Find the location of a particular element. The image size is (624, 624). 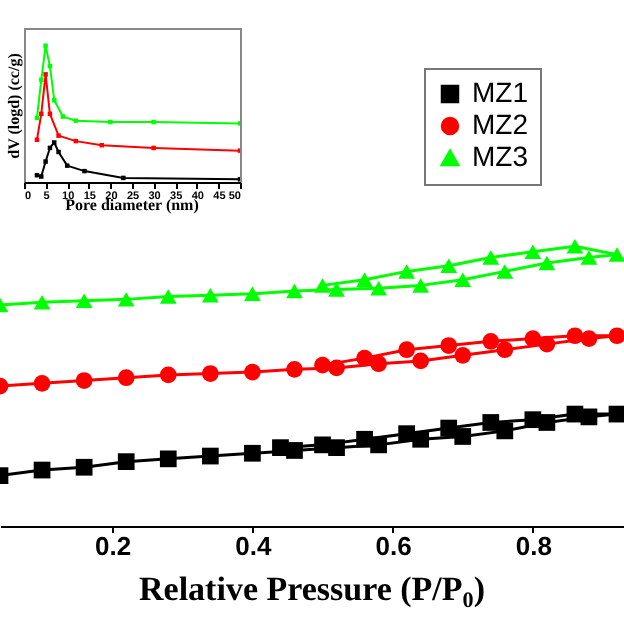

x-tick-label: 0.6 is located at coordinates (393, 546).